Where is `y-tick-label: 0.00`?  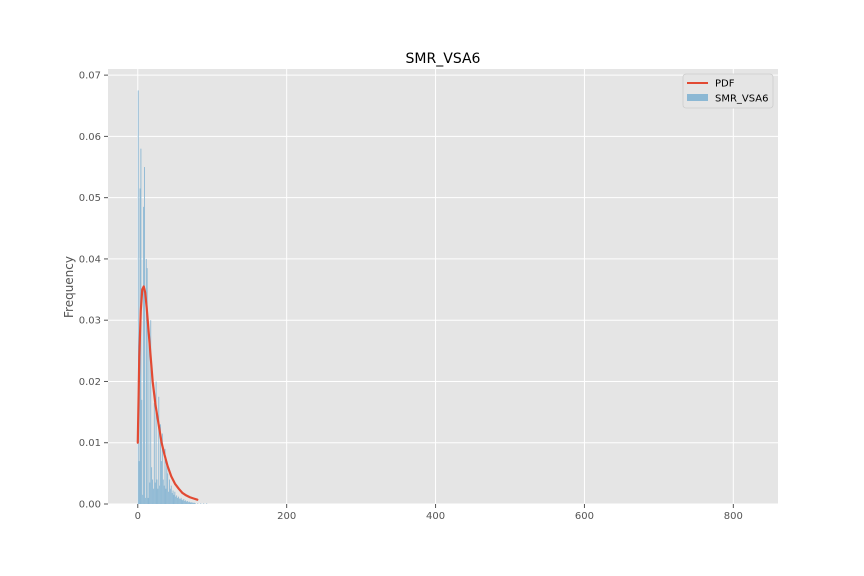 y-tick-label: 0.00 is located at coordinates (90, 505).